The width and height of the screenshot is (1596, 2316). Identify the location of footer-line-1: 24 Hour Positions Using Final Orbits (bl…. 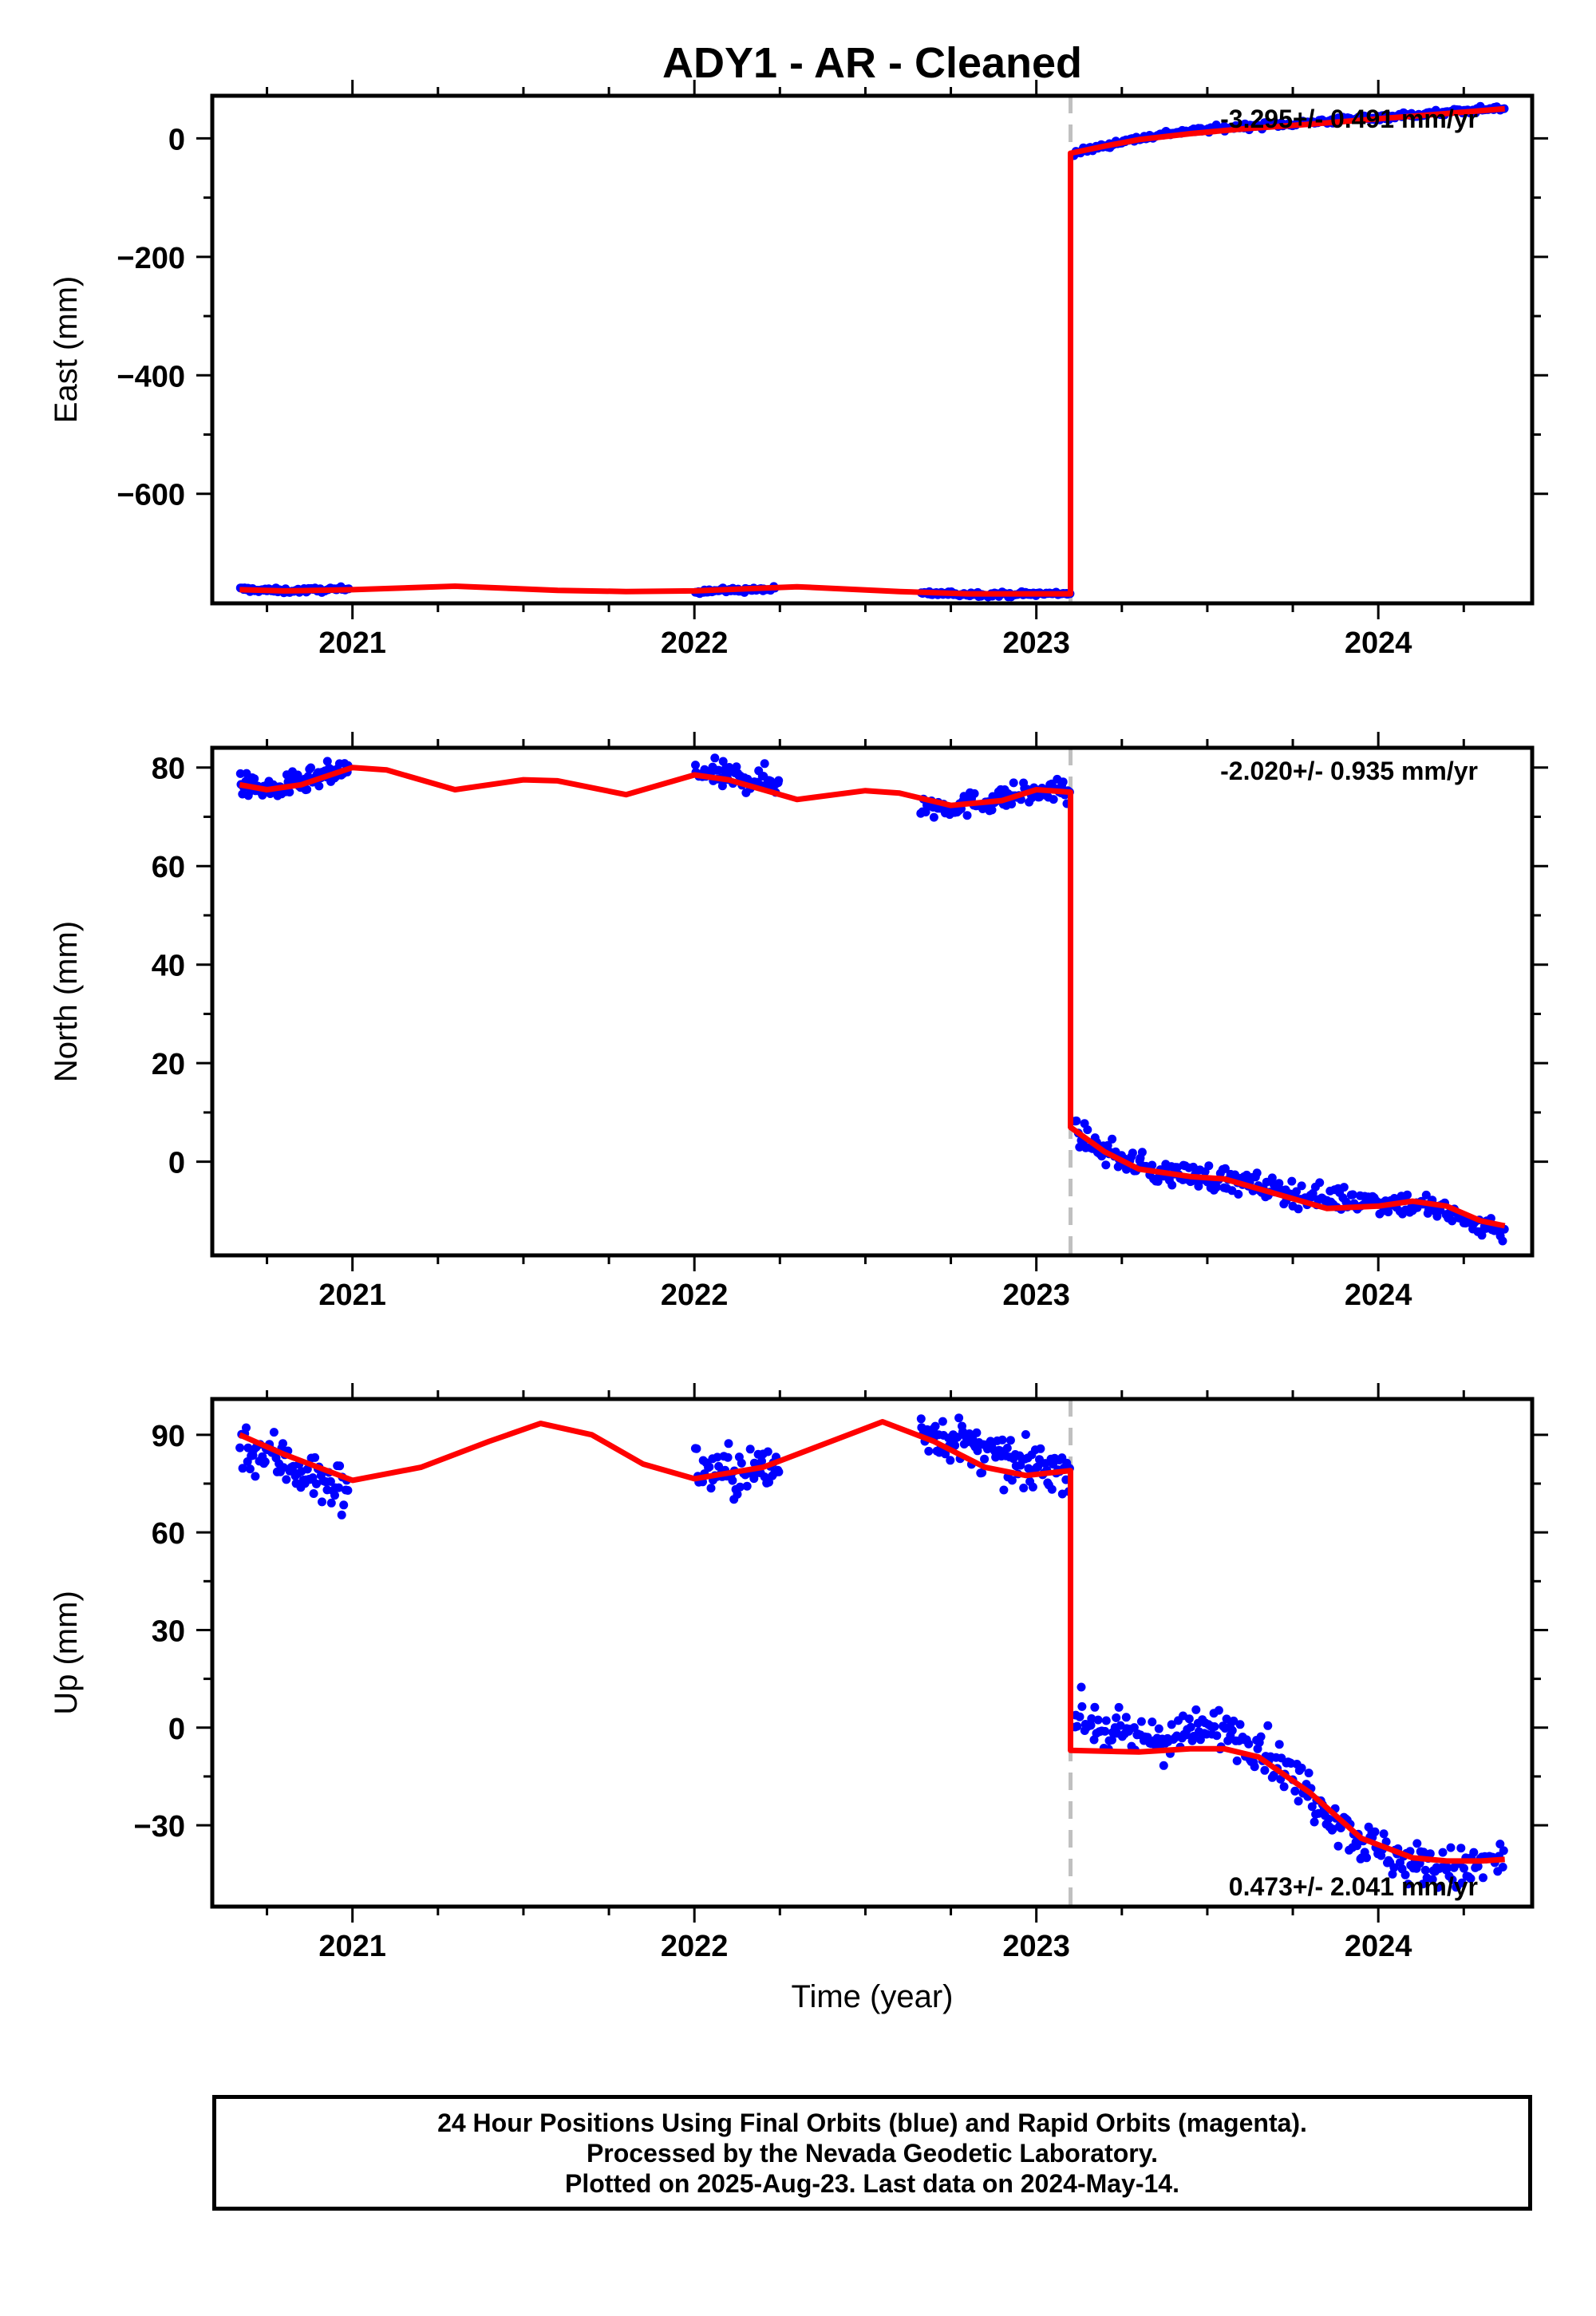
(872, 2122).